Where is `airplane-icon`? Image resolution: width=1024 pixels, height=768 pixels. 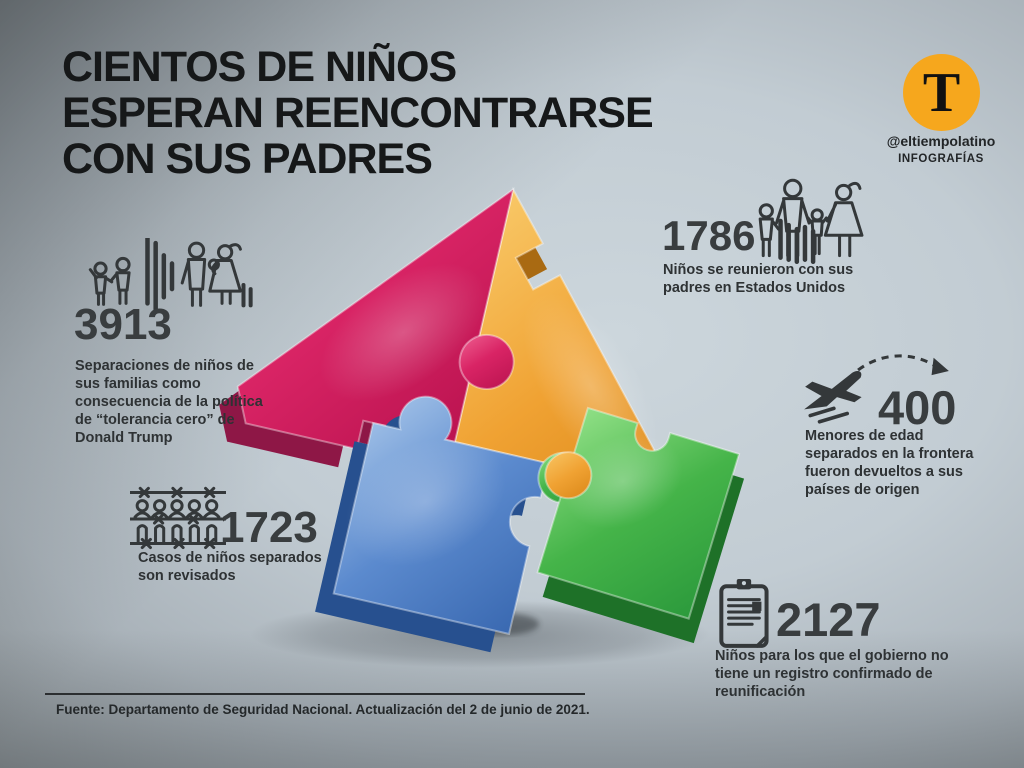
airplane-icon is located at coordinates (833, 397).